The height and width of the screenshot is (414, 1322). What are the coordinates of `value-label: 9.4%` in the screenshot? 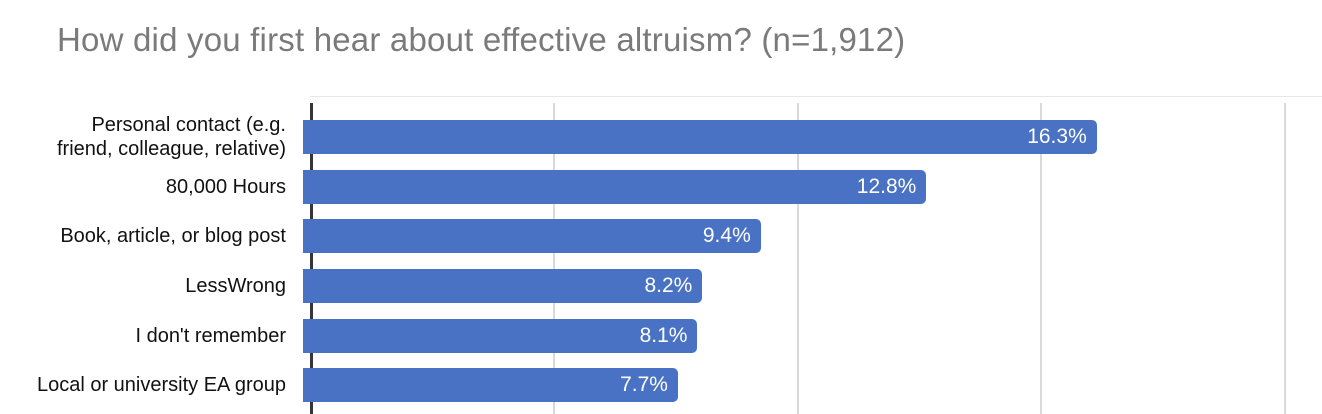 It's located at (726, 236).